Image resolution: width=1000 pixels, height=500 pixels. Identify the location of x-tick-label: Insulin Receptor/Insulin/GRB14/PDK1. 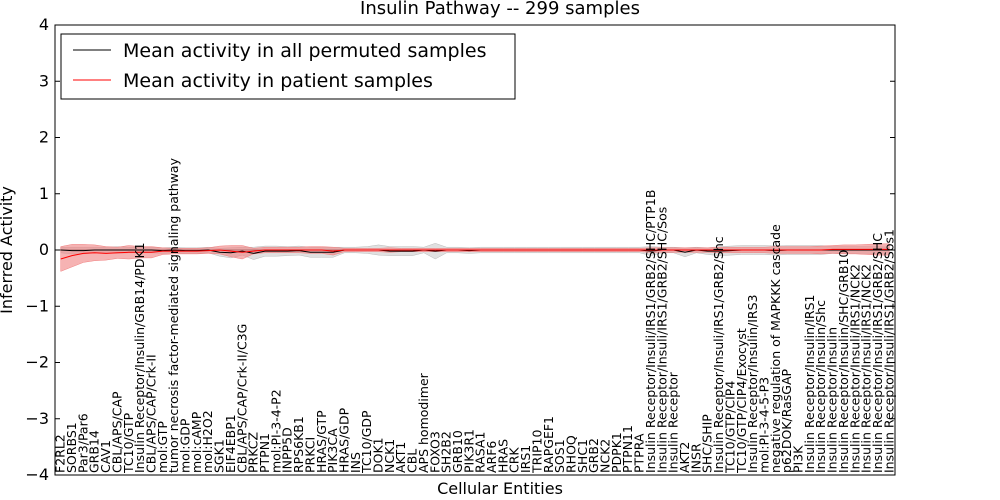
(139, 357).